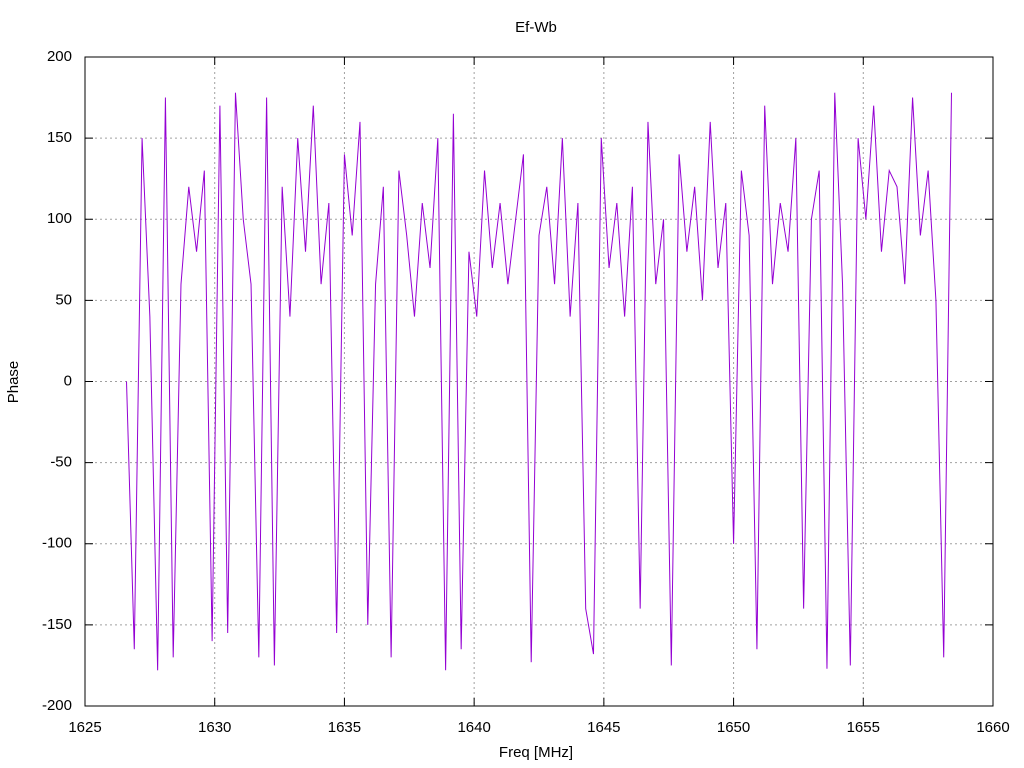 The width and height of the screenshot is (1024, 768). I want to click on x-axis-label: Freq [MHz], so click(536, 752).